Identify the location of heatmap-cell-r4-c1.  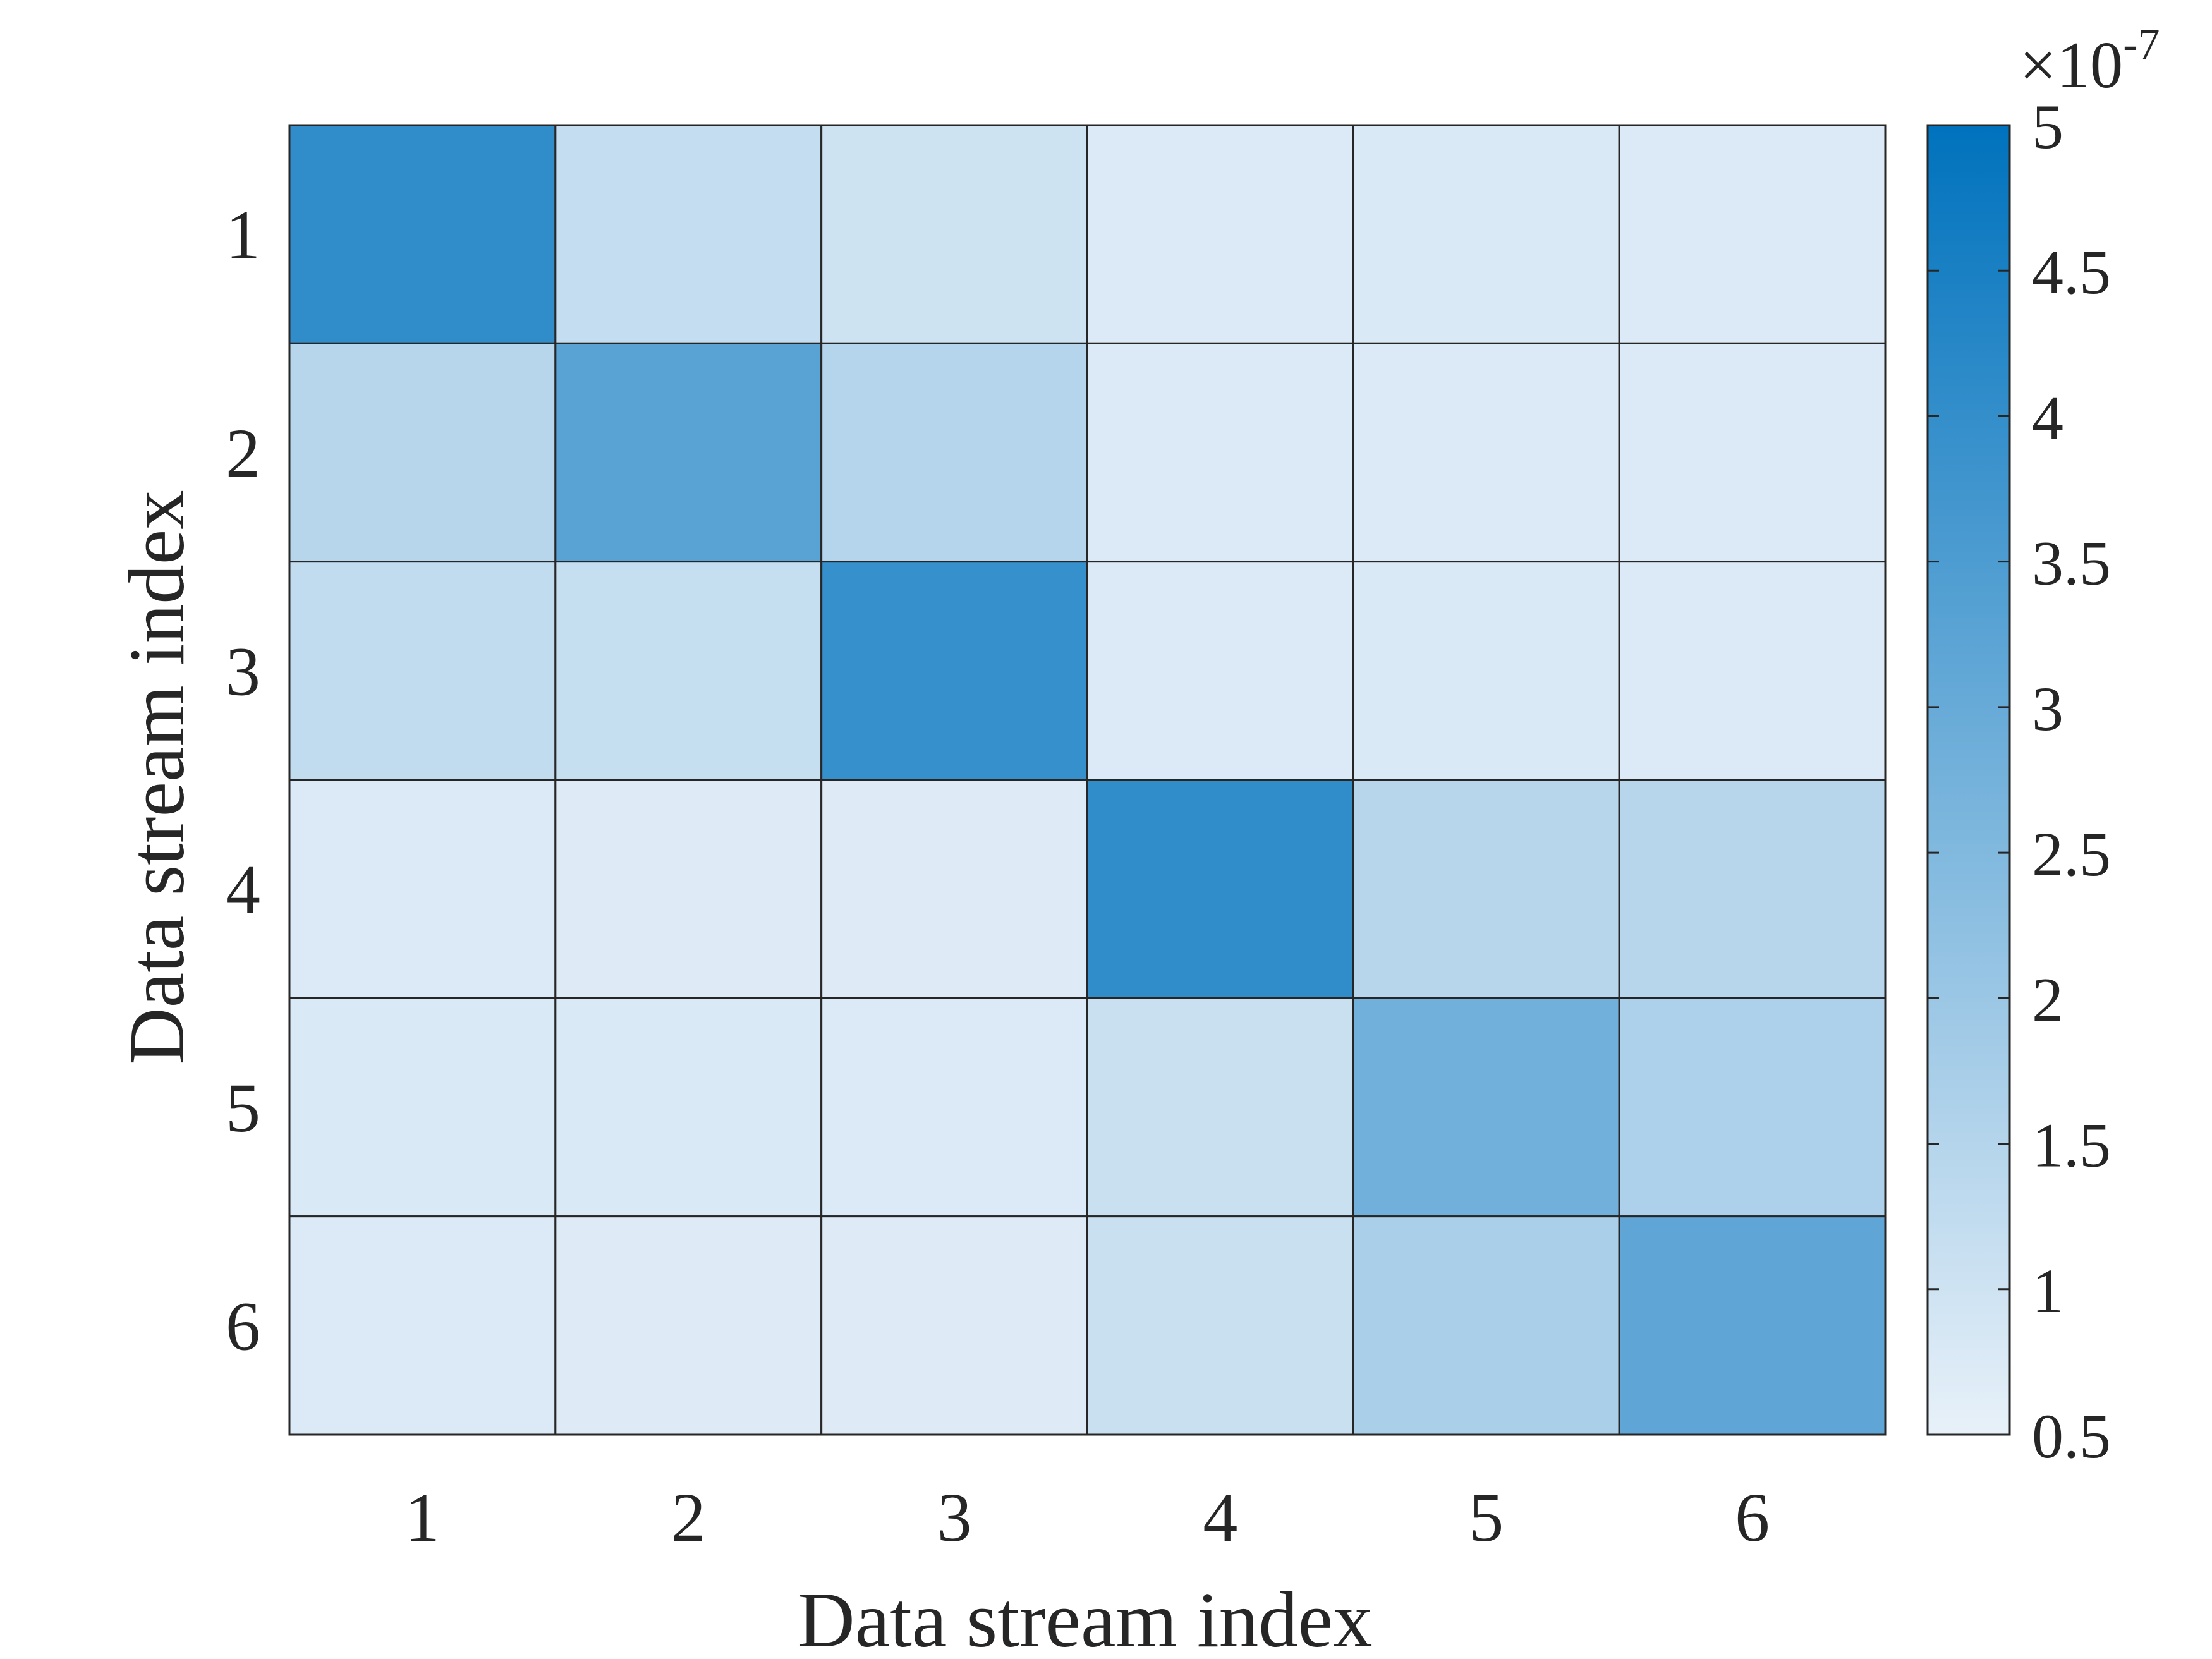
(422, 889).